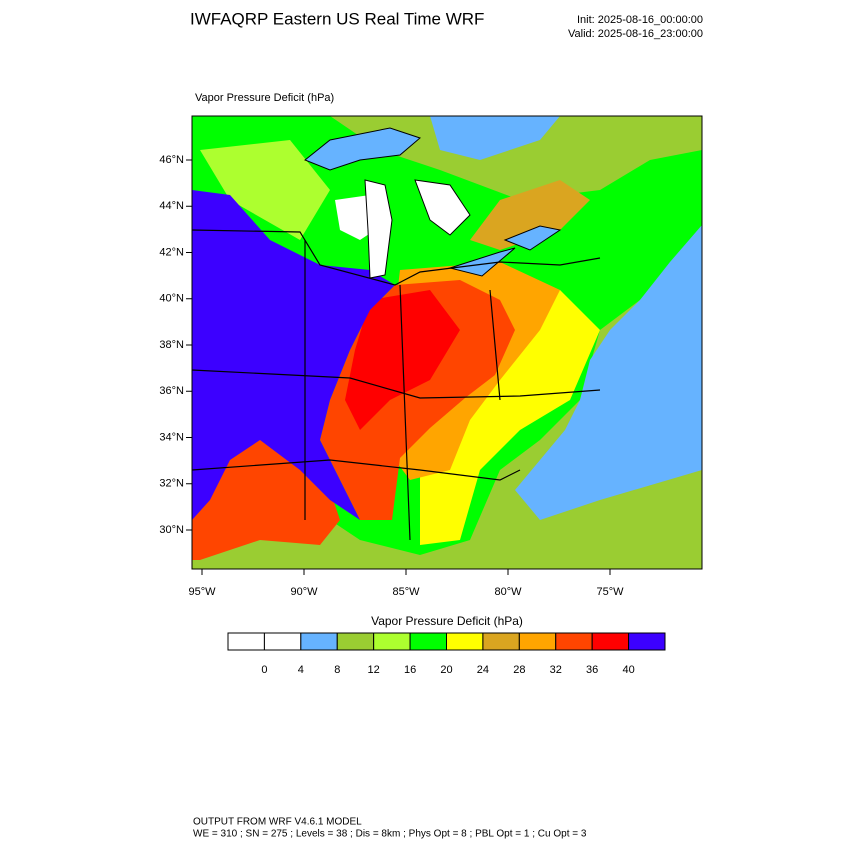 This screenshot has height=850, width=850. I want to click on lake-ontario, so click(532, 238).